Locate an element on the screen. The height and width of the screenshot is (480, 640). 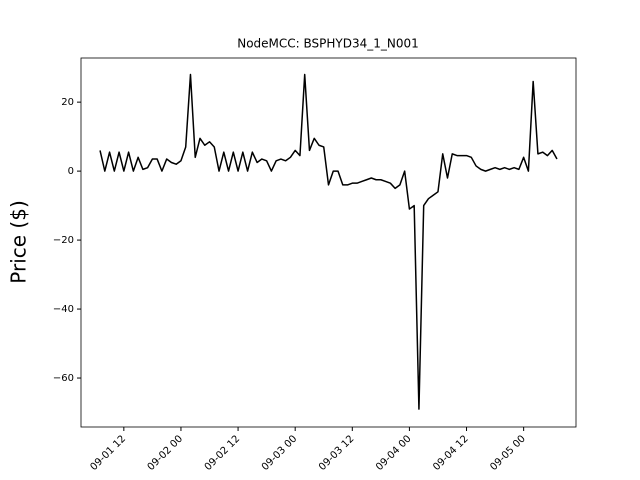
x-tick-label: 09-02 12 is located at coordinates (223, 453).